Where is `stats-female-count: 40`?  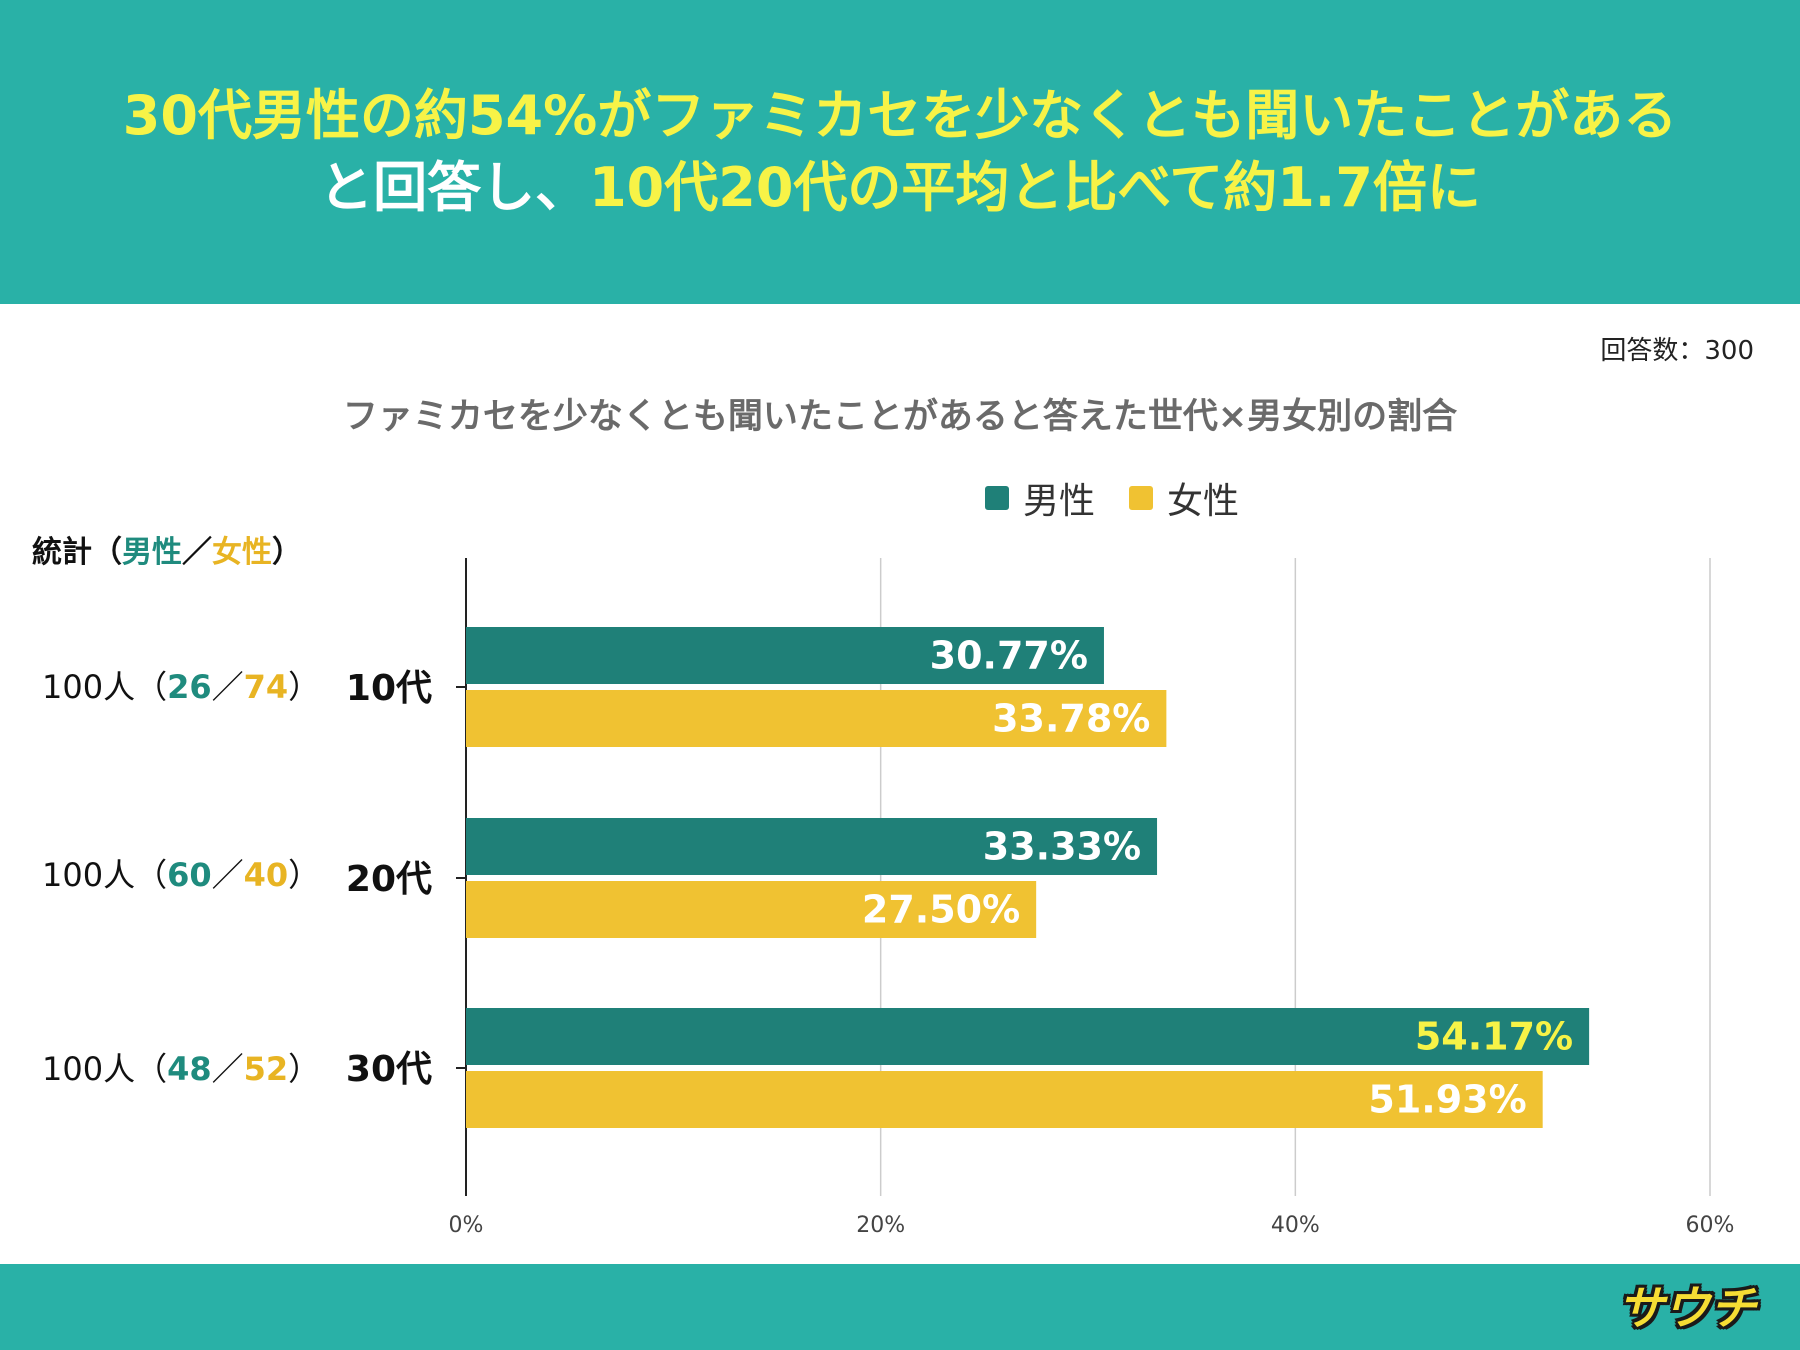 stats-female-count: 40 is located at coordinates (266, 875).